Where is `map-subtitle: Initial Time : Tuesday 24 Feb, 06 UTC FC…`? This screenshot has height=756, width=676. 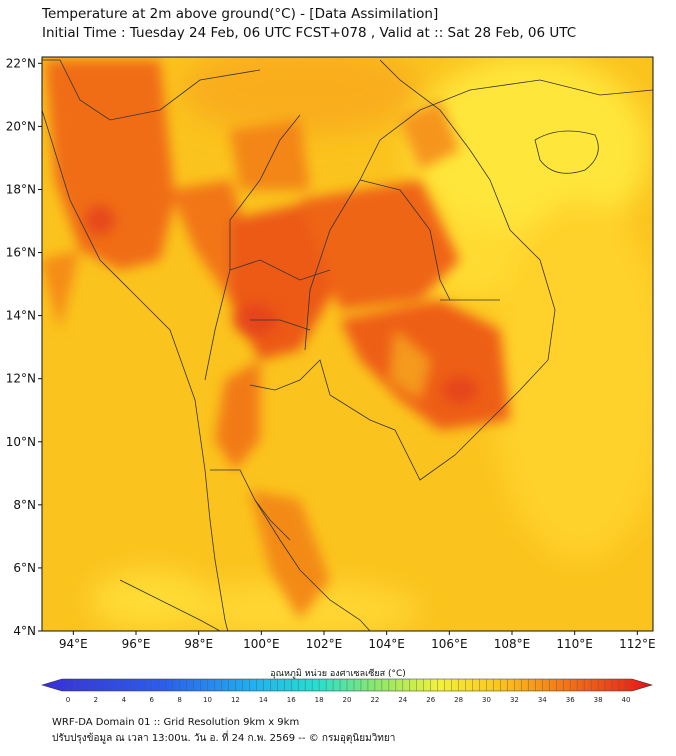 map-subtitle: Initial Time : Tuesday 24 Feb, 06 UTC FC… is located at coordinates (309, 33).